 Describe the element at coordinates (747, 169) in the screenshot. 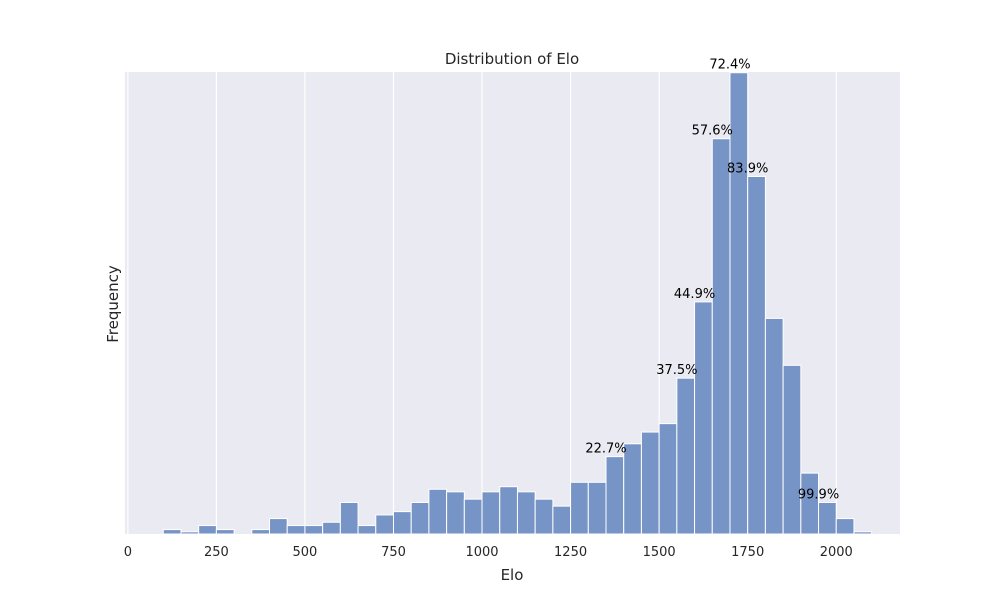

I see `percentile-label: 83.9%` at that location.